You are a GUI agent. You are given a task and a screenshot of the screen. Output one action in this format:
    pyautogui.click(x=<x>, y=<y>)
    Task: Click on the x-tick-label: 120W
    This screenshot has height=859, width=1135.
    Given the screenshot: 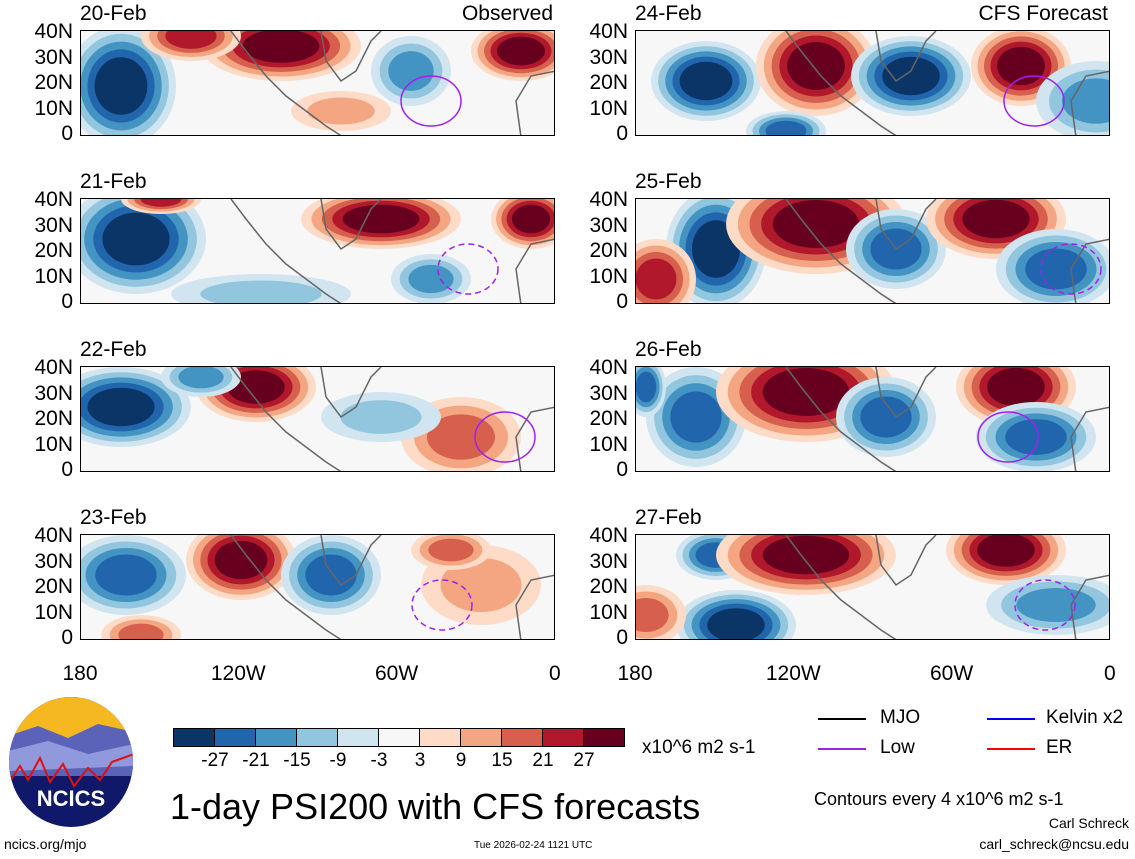 What is the action you would take?
    pyautogui.click(x=238, y=673)
    